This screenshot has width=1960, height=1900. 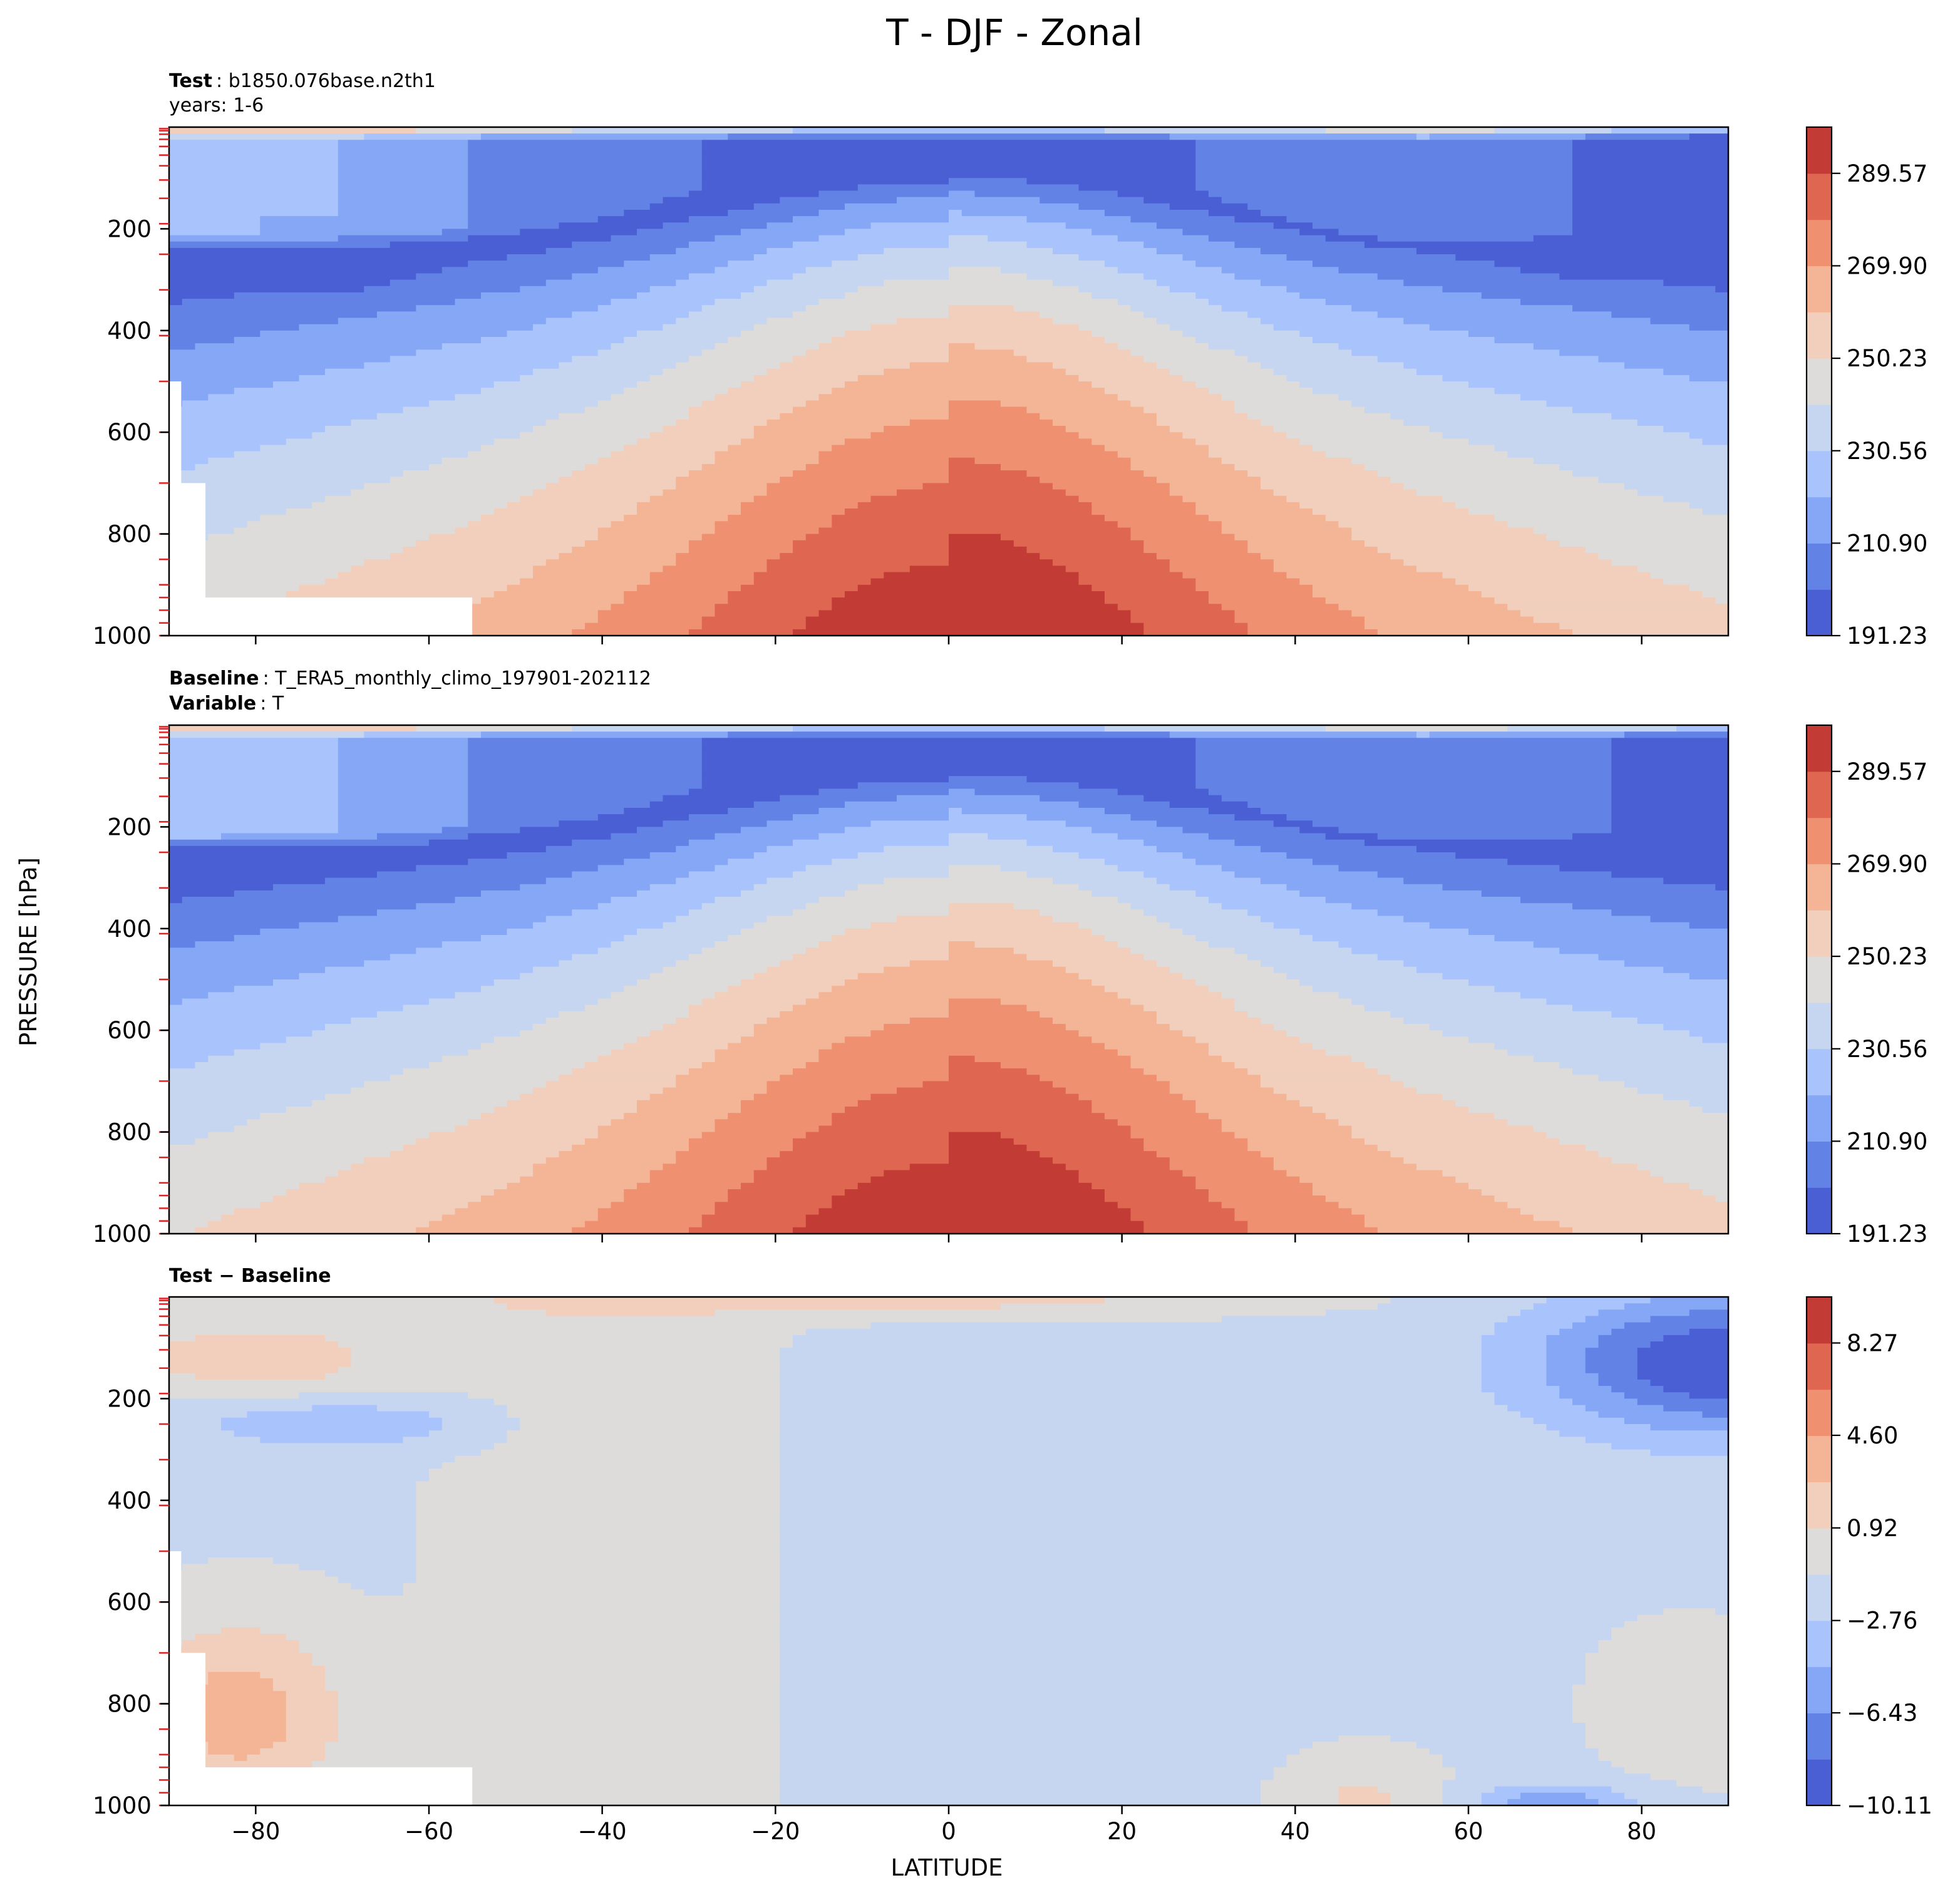 I want to click on test-label: Test, so click(x=190, y=81).